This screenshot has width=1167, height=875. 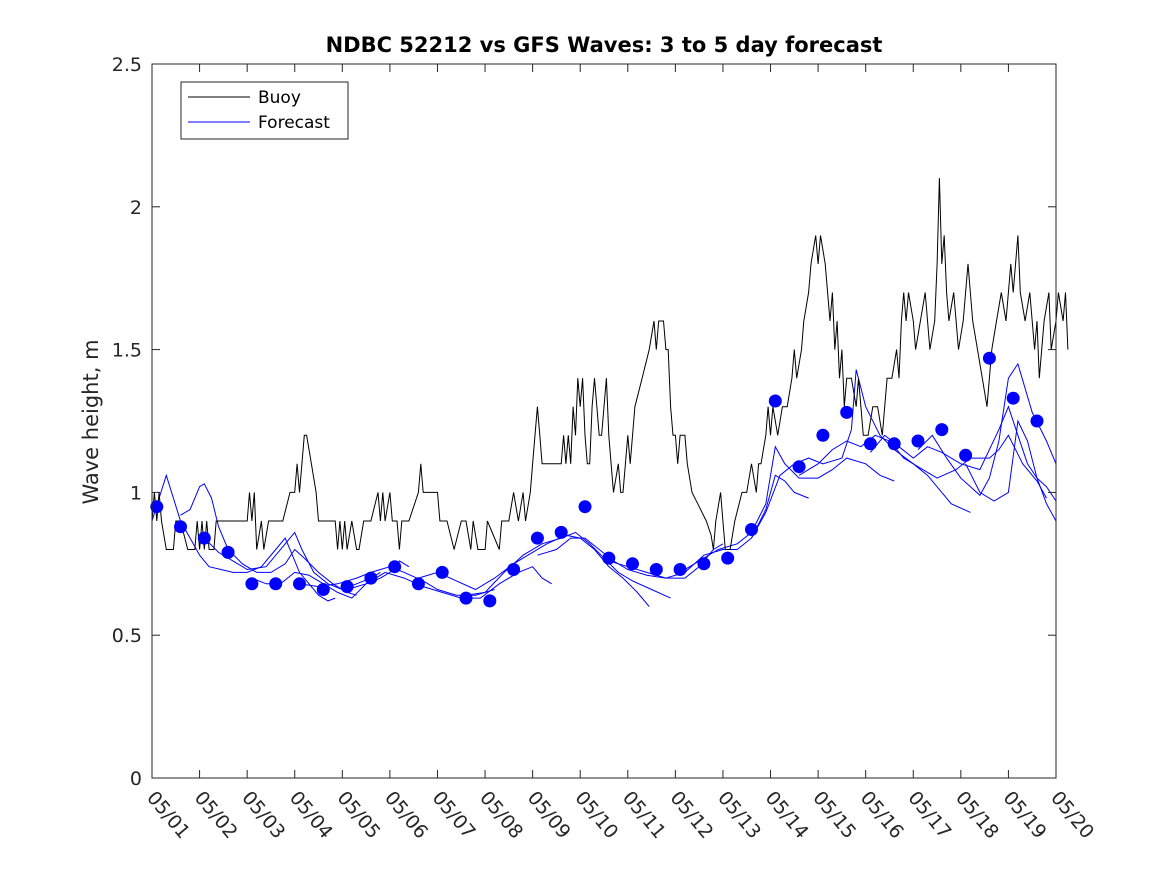 I want to click on legend-box, so click(x=264, y=110).